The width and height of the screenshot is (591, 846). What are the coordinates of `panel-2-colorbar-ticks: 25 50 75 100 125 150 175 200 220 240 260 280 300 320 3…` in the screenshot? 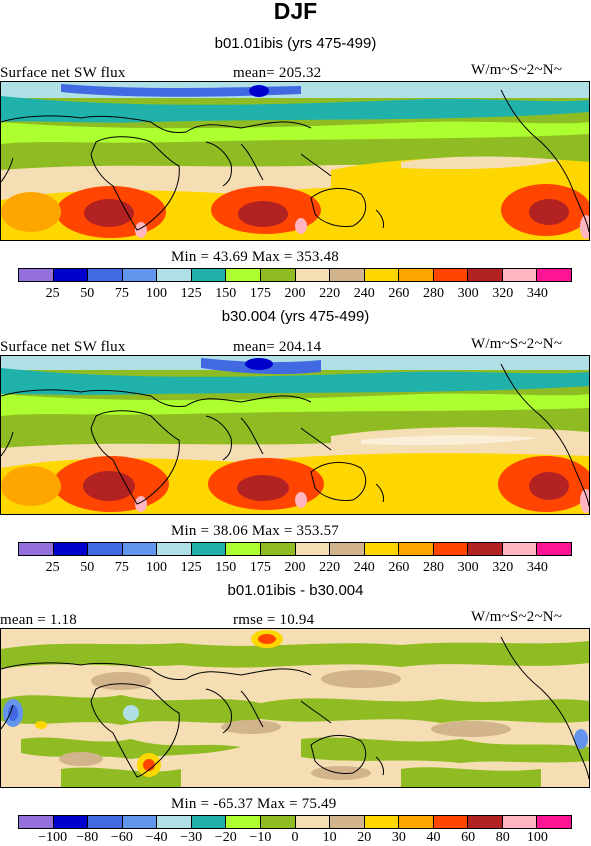 It's located at (295, 568).